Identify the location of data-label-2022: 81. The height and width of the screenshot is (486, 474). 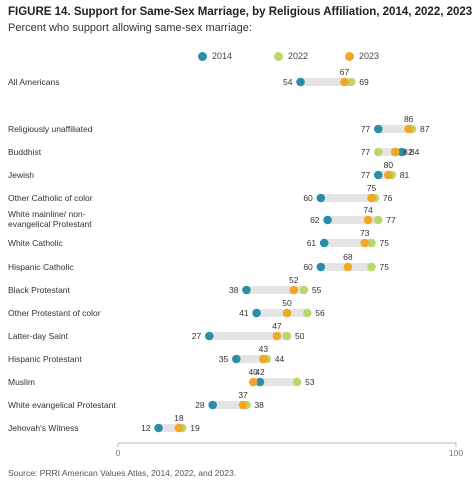
(405, 175).